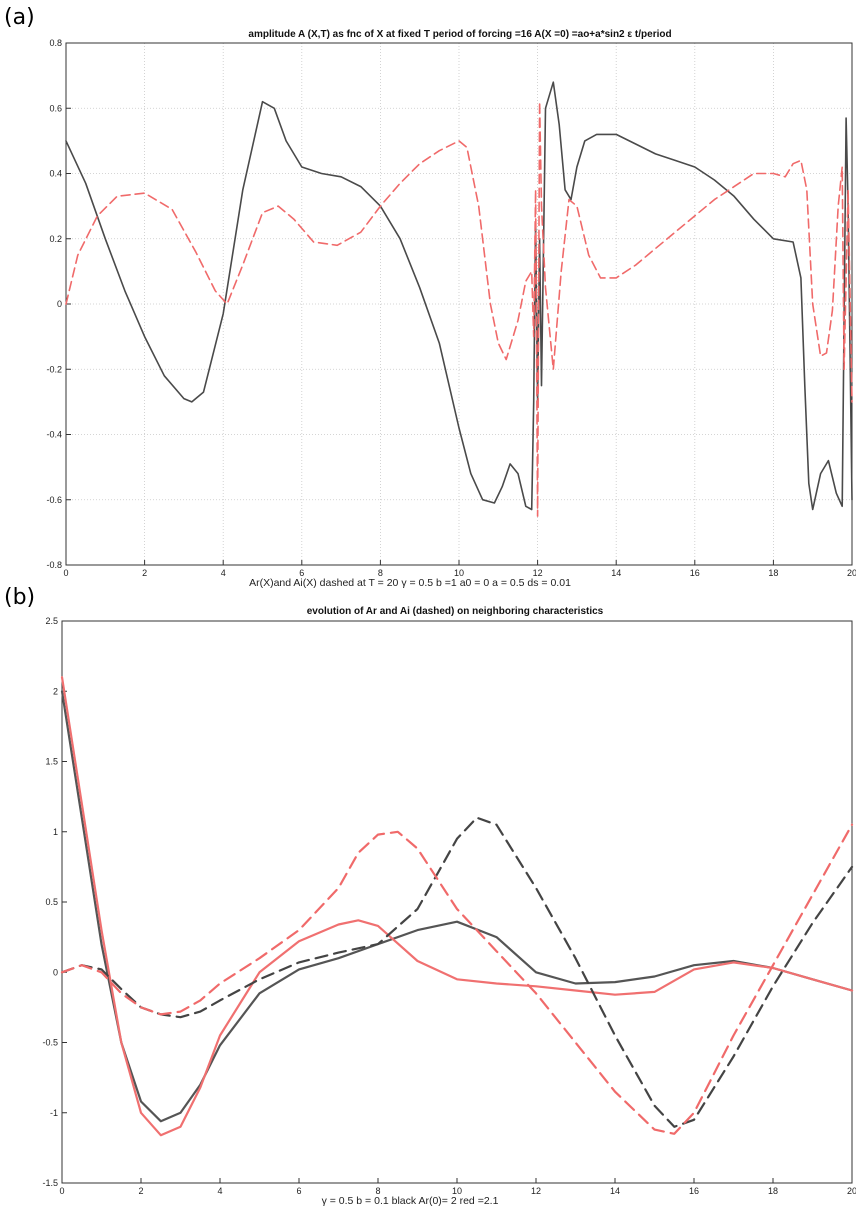 The height and width of the screenshot is (1213, 856). What do you see at coordinates (55, 832) in the screenshot?
I see `chart-b-ytick-label: 1` at bounding box center [55, 832].